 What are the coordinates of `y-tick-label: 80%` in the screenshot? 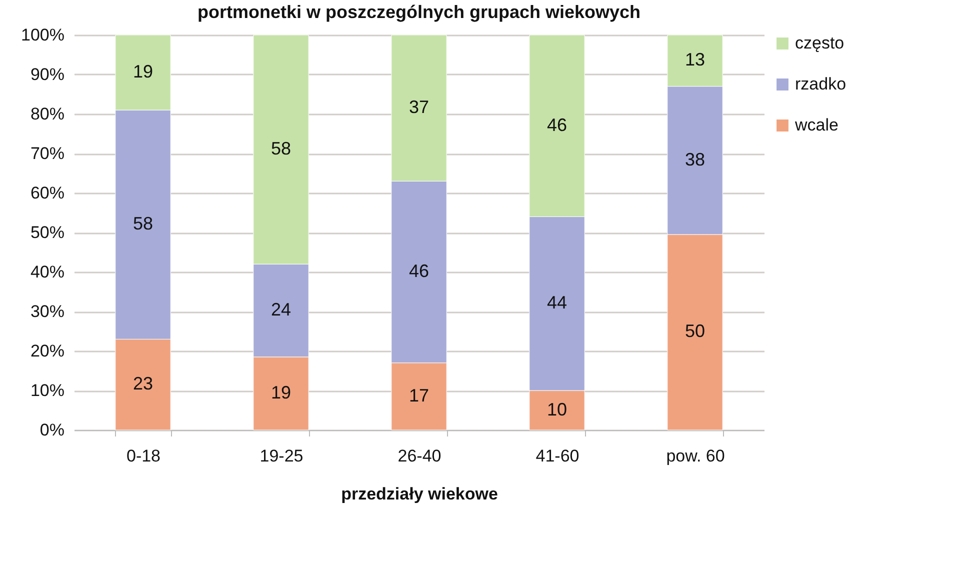 It's located at (47, 114).